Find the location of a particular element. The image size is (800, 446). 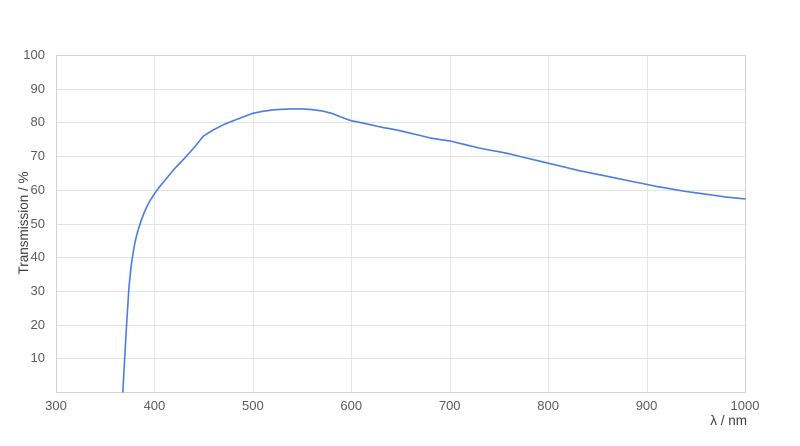

y-tick-label: 100 is located at coordinates (34, 54).